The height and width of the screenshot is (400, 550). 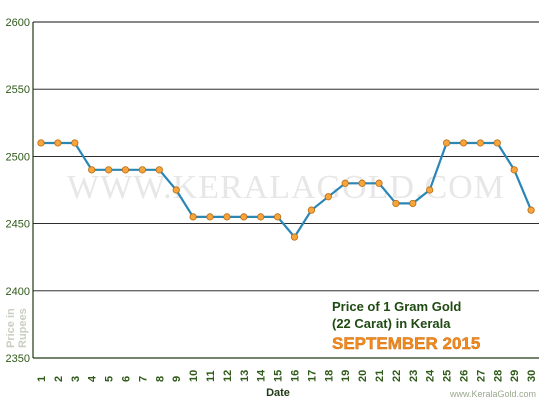 I want to click on x-tick-label-9: 9, so click(x=177, y=379).